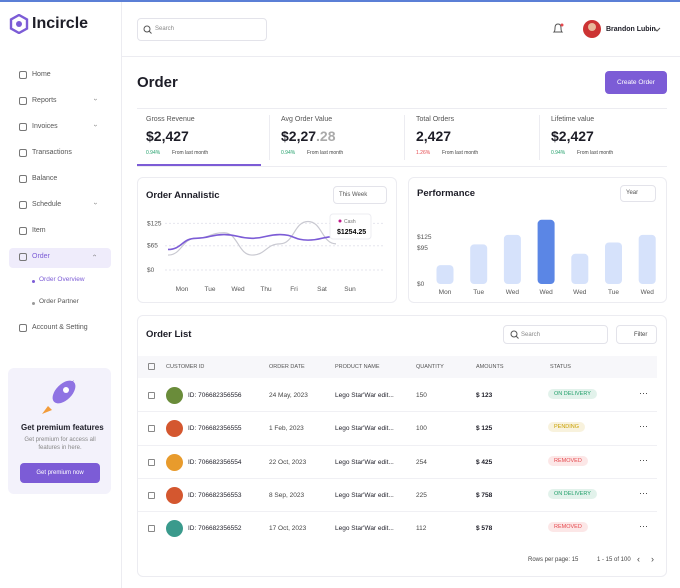 Image resolution: width=680 pixels, height=588 pixels. I want to click on logo, so click(19, 24).